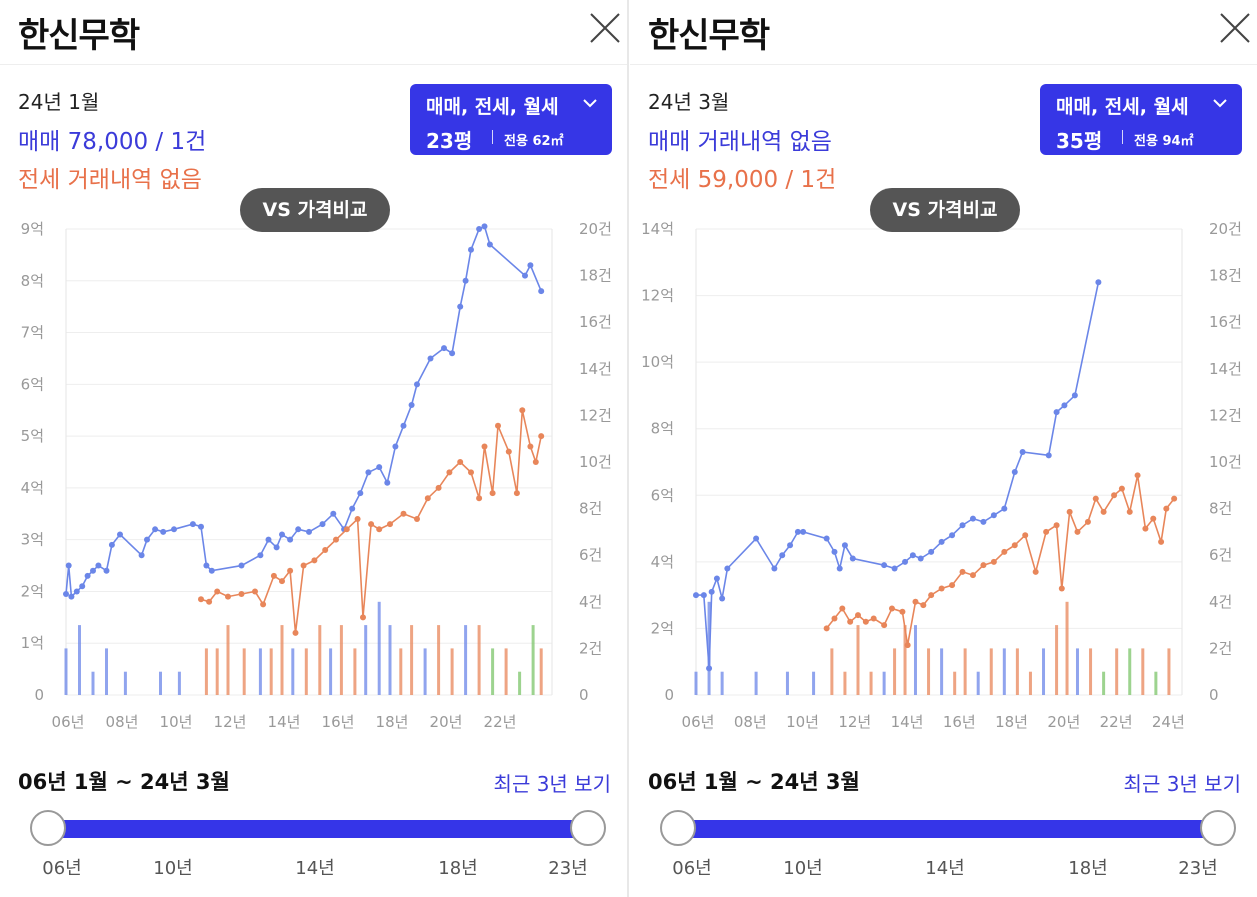 Image resolution: width=1257 pixels, height=897 pixels. I want to click on slider-label: 18년, so click(458, 868).